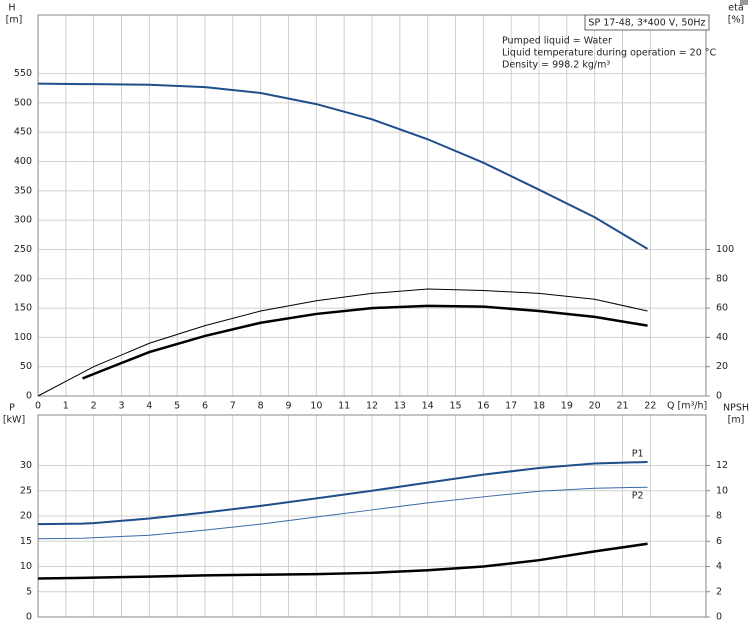 This screenshot has height=631, width=754. Describe the element at coordinates (735, 8) in the screenshot. I see `y2-axis-label: eta` at that location.